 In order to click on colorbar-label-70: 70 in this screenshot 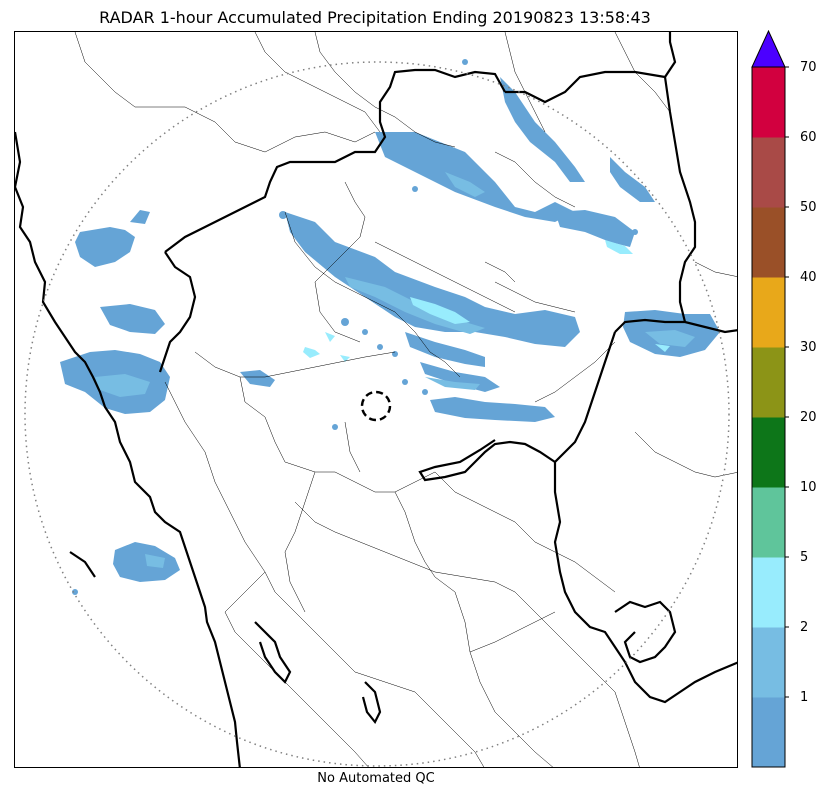, I will do `click(808, 67)`.